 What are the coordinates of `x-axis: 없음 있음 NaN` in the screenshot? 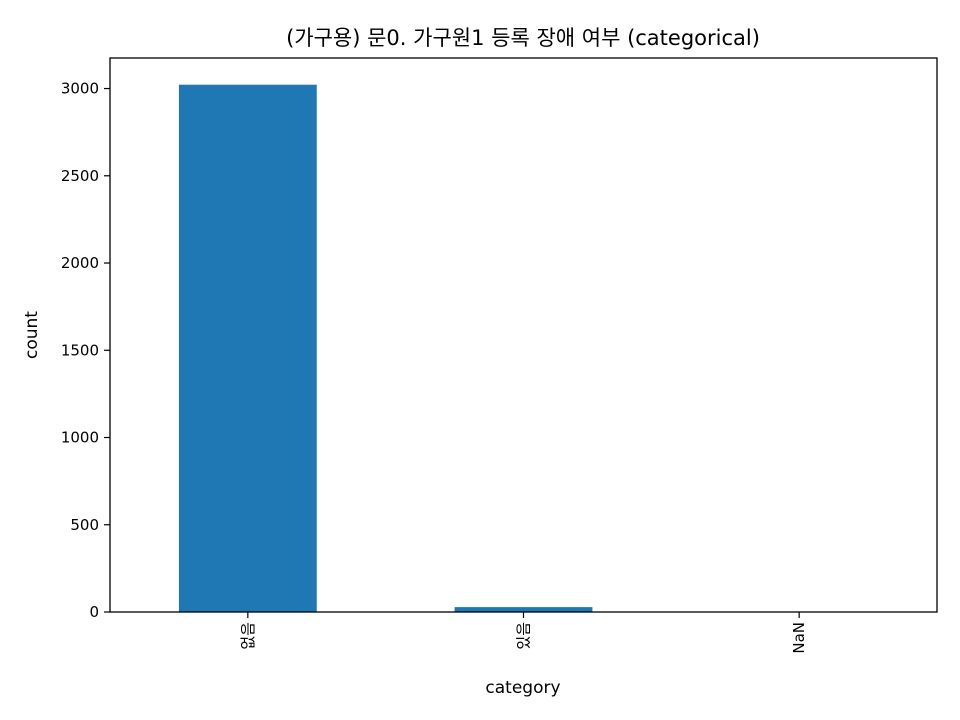 It's located at (523, 633).